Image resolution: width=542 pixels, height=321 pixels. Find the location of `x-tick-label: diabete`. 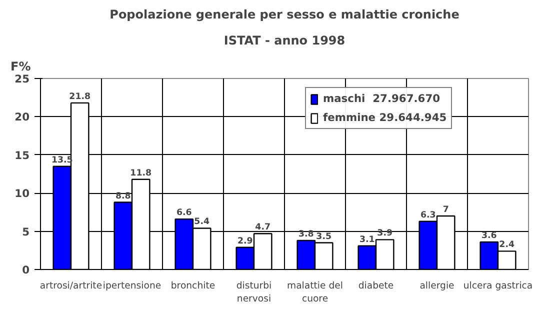

x-tick-label: diabete is located at coordinates (376, 286).